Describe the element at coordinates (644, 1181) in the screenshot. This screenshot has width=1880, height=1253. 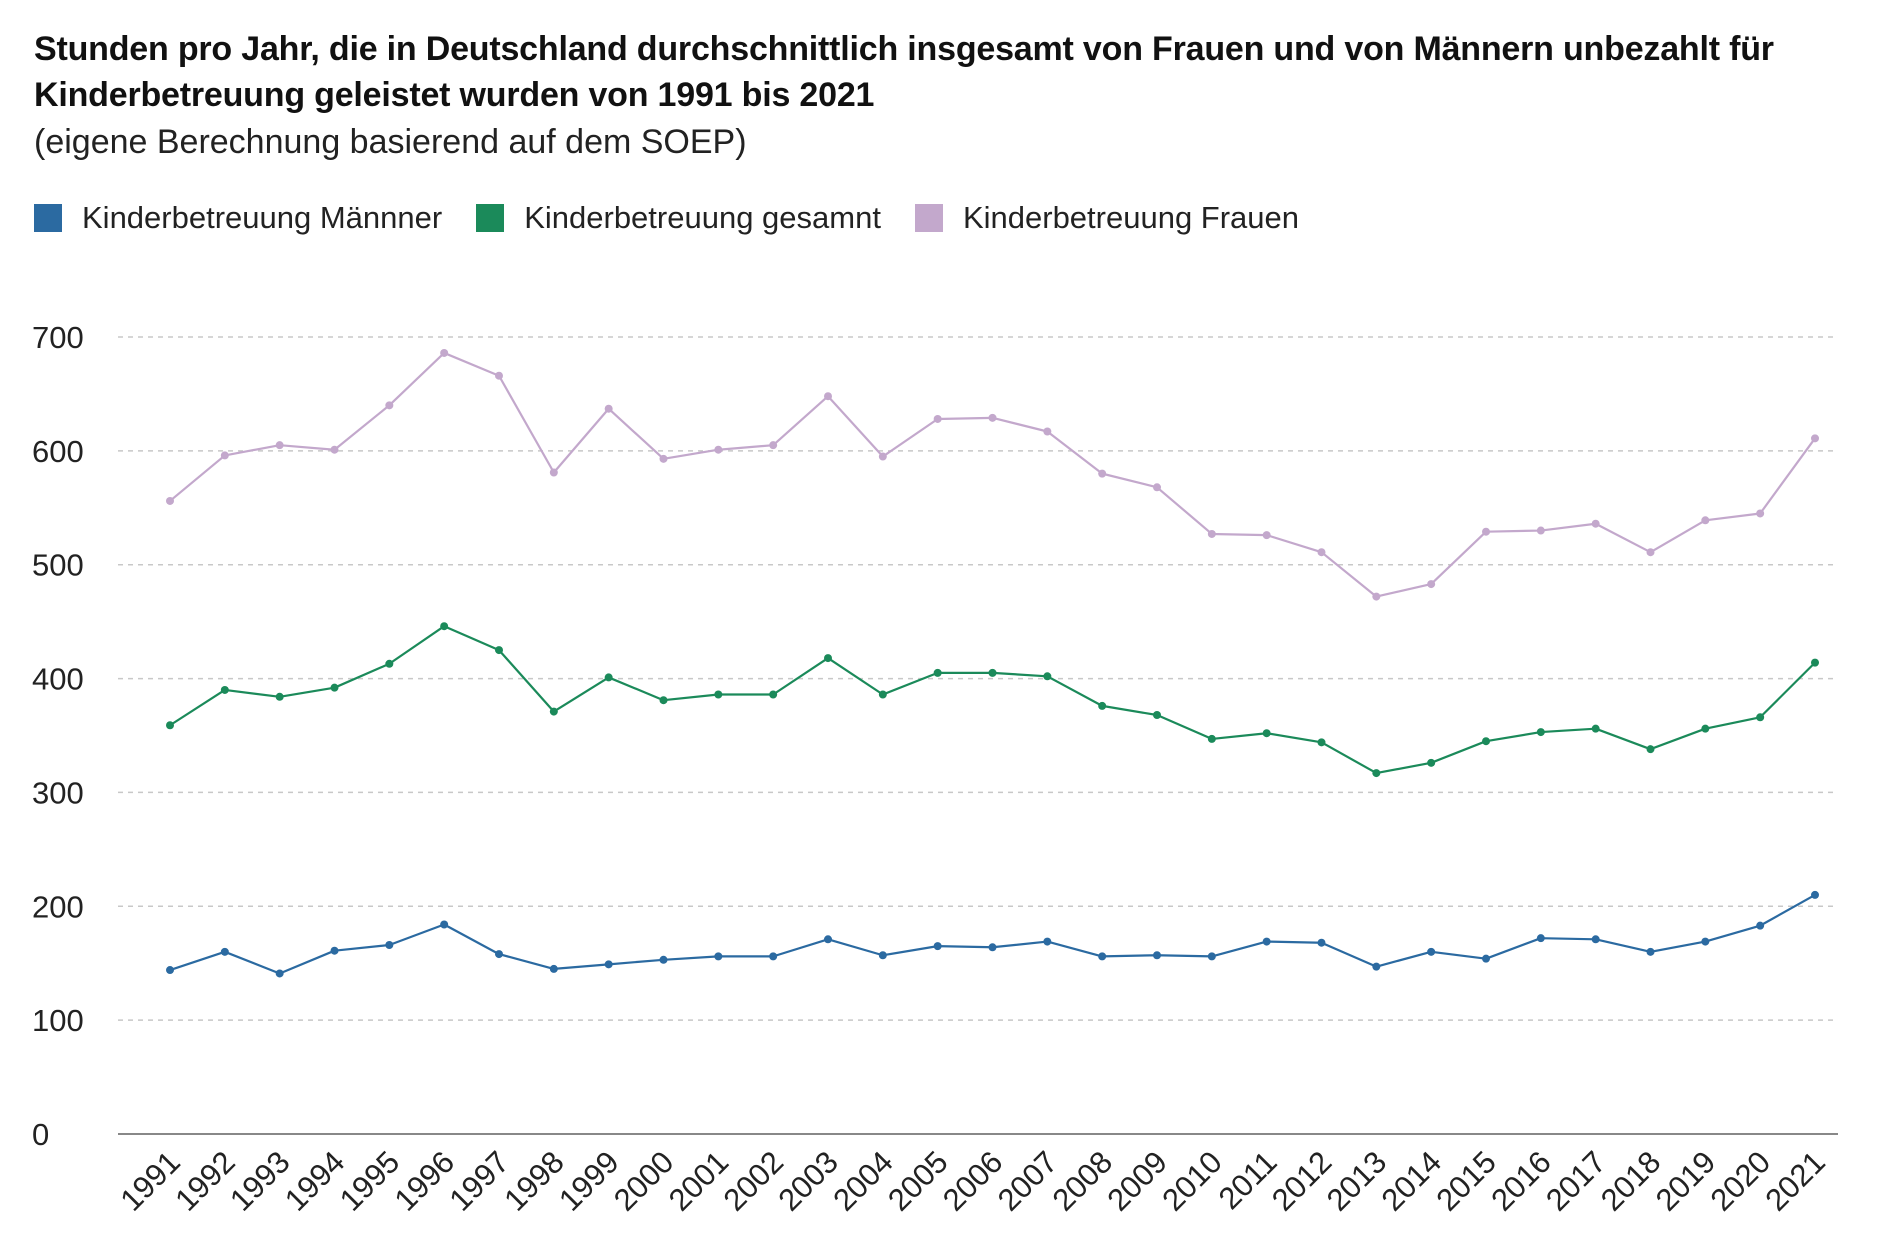
I see `x-tick-label-2000: 2000` at that location.